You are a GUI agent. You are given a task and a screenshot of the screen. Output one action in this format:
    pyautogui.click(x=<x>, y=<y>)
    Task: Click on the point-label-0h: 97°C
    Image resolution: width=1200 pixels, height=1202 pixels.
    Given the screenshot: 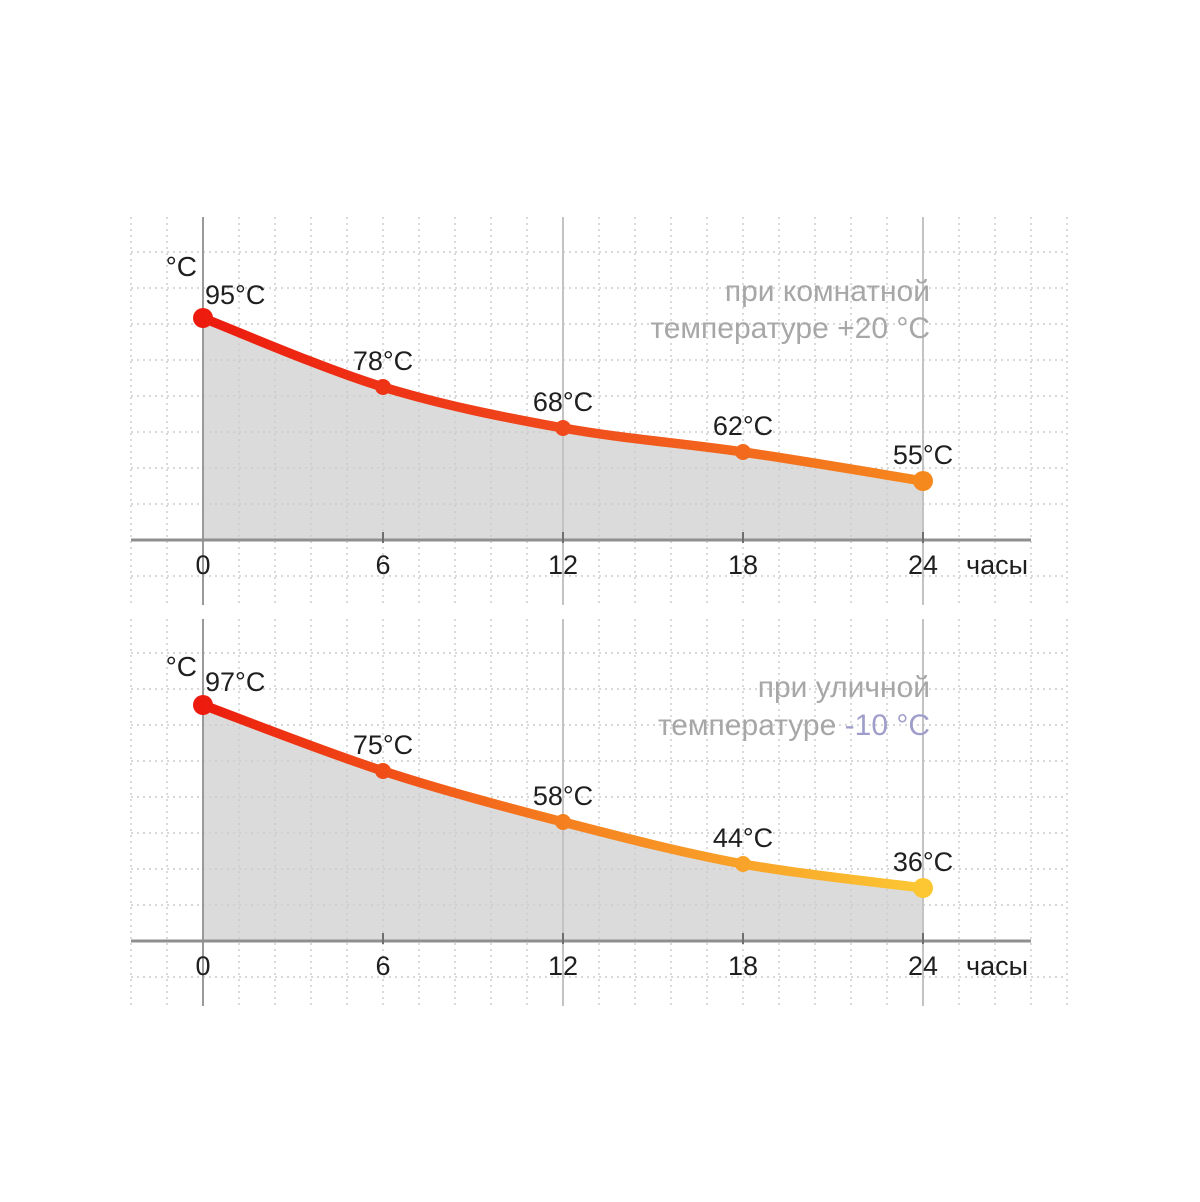 What is the action you would take?
    pyautogui.click(x=235, y=682)
    